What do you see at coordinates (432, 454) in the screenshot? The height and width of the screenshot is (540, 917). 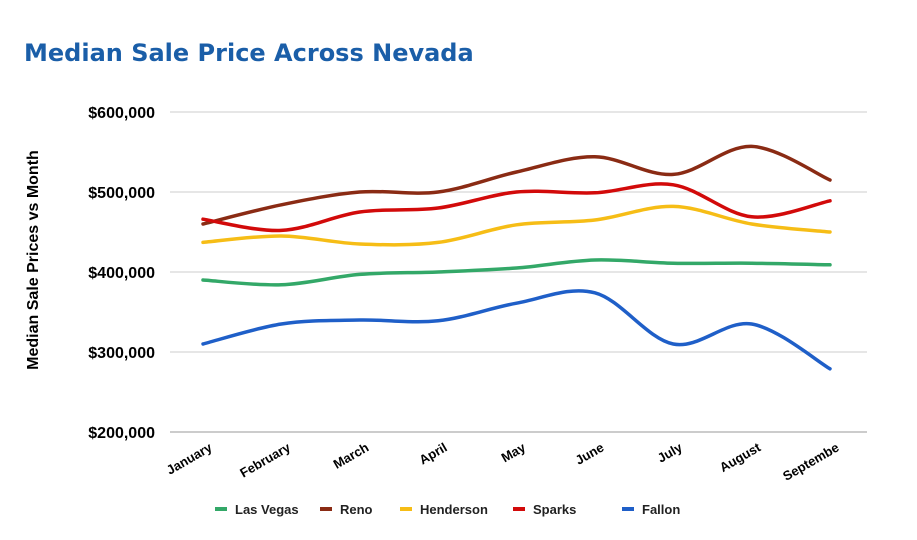 I see `x-tick-label: April` at bounding box center [432, 454].